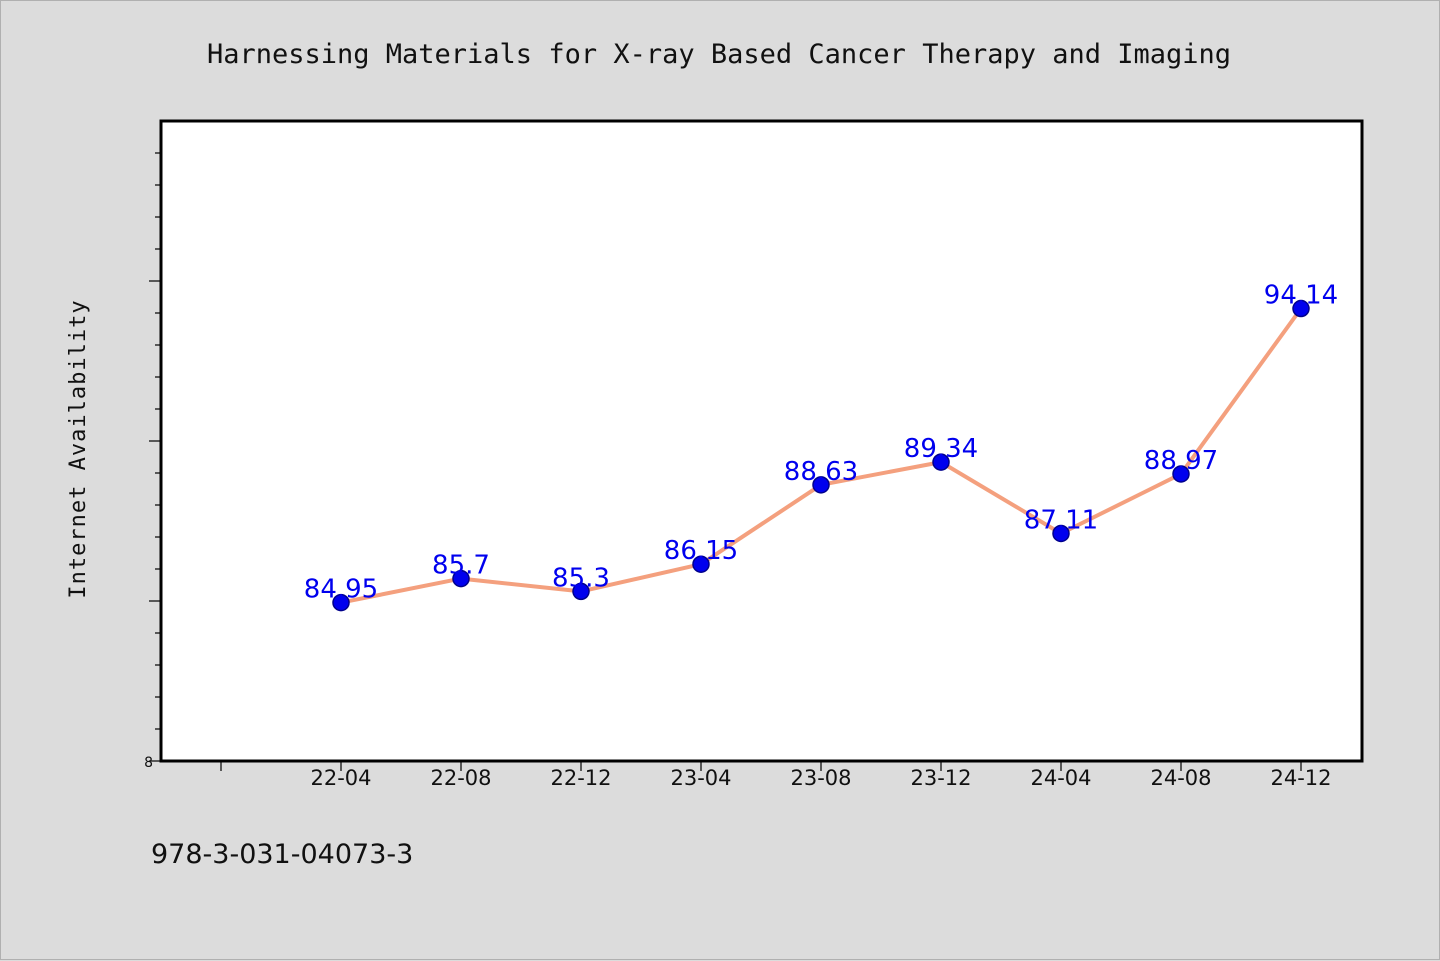 The width and height of the screenshot is (1440, 961). I want to click on x-tick-label: 22-04, so click(340, 778).